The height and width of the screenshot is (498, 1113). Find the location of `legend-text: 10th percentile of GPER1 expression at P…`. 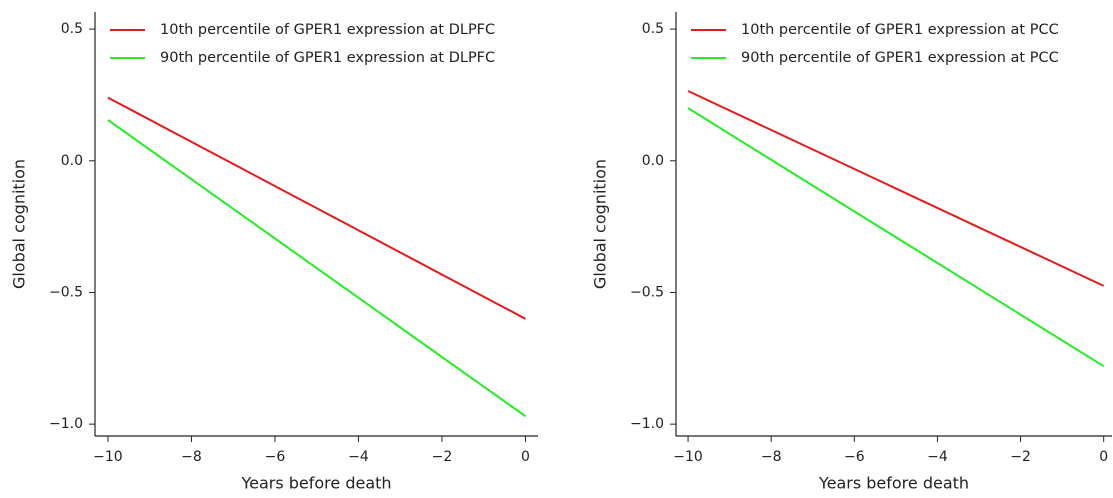

legend-text: 10th percentile of GPER1 expression at P… is located at coordinates (900, 30).